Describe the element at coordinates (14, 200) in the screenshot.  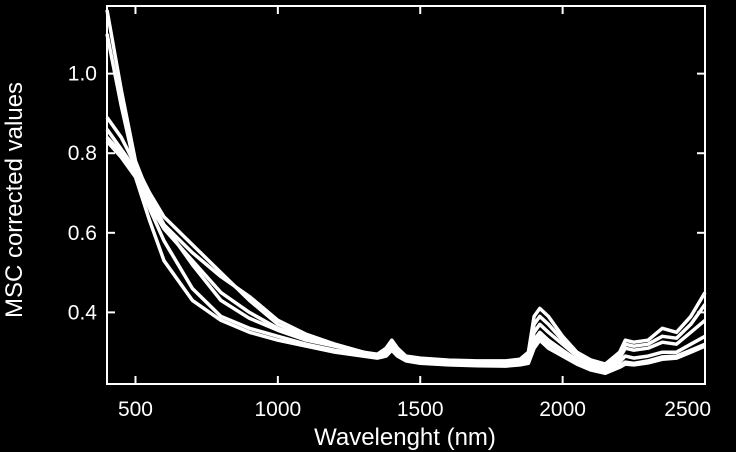
I see `y-axis-title: MSC corrected values` at that location.